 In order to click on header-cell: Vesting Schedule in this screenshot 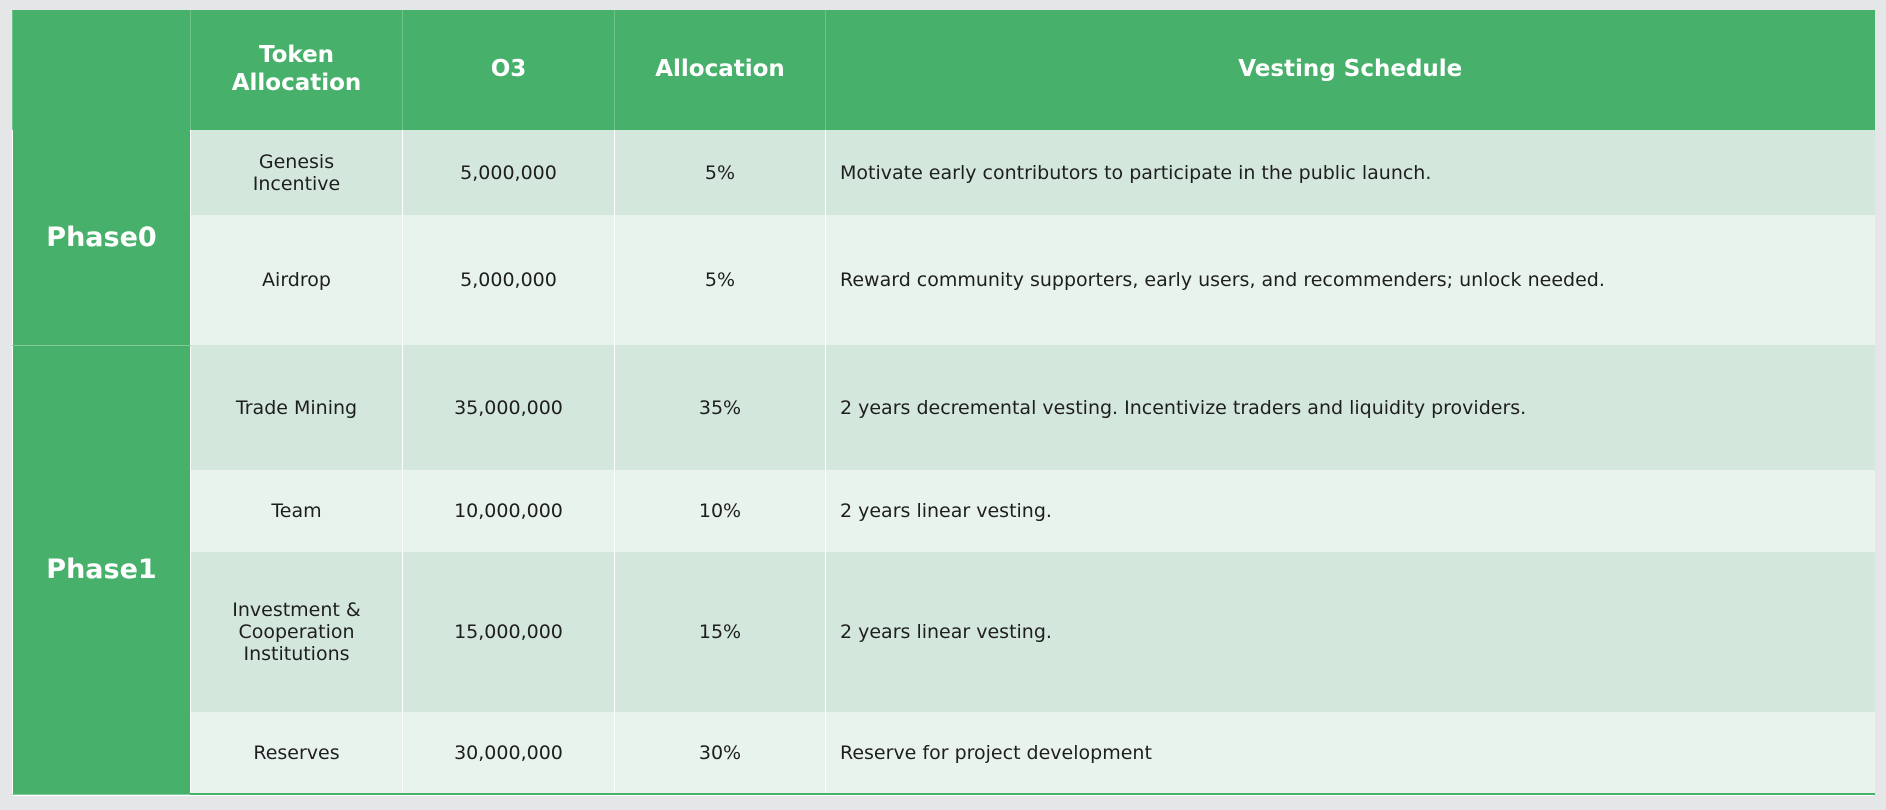, I will do `click(1350, 70)`.